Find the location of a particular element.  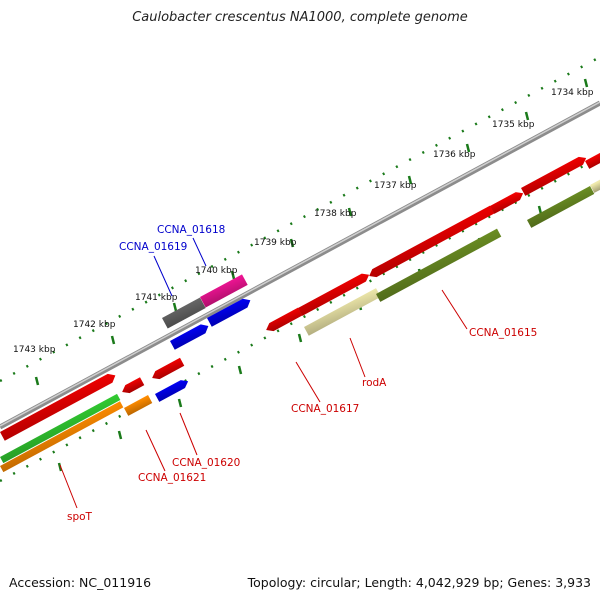

gene-feature-01618-blue is located at coordinates (229, 312).